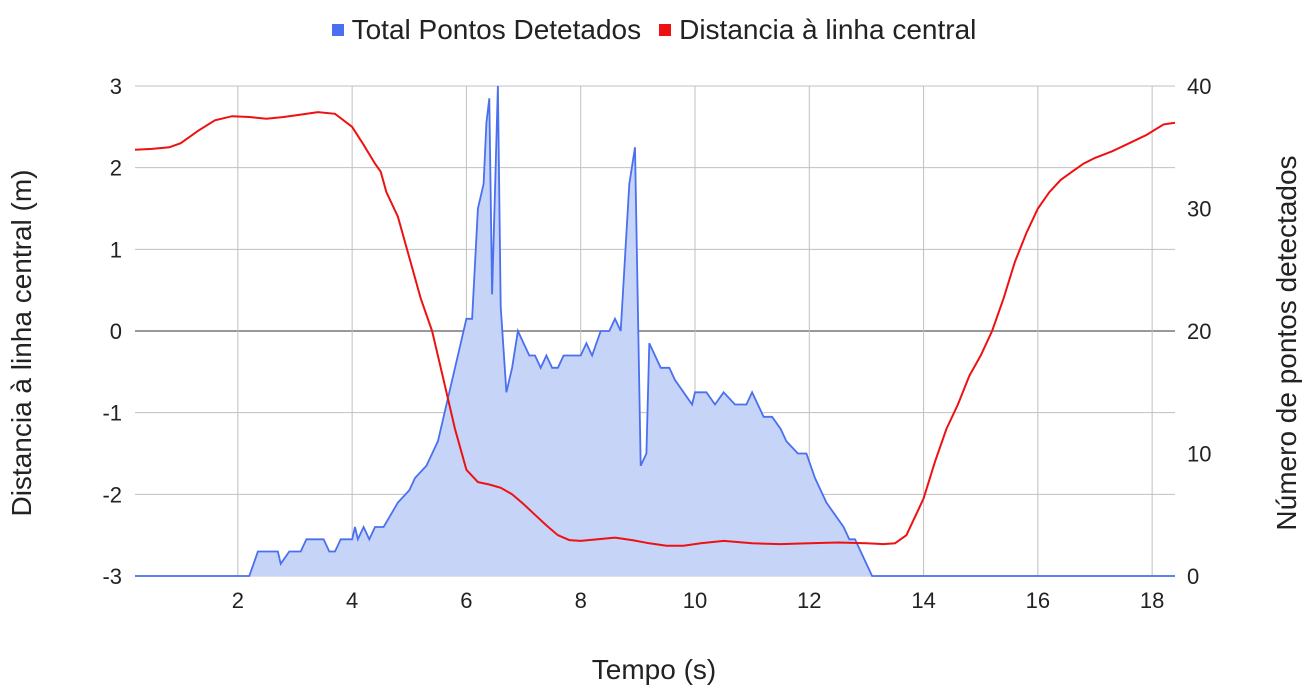 This screenshot has height=692, width=1308. I want to click on y-right-tick-label: 20, so click(1199, 331).